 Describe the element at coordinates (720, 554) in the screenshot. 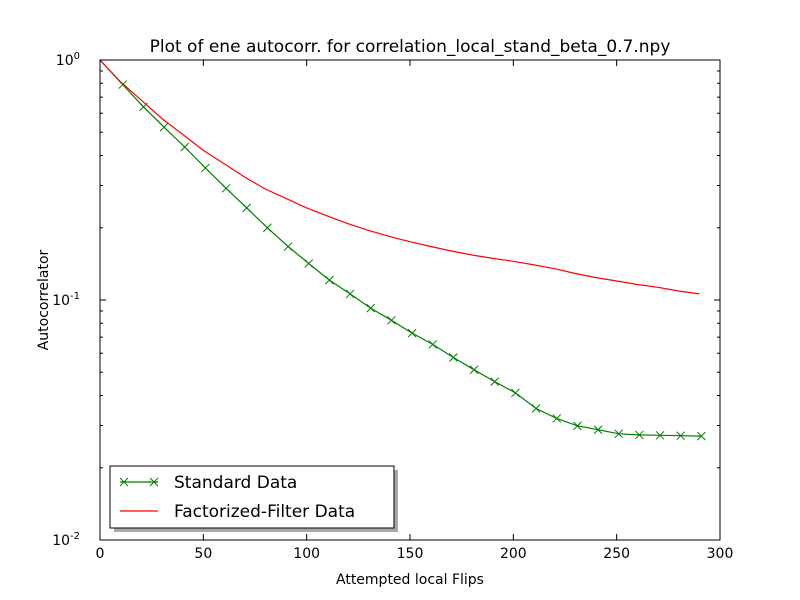

I see `x-tick-label: 300` at that location.